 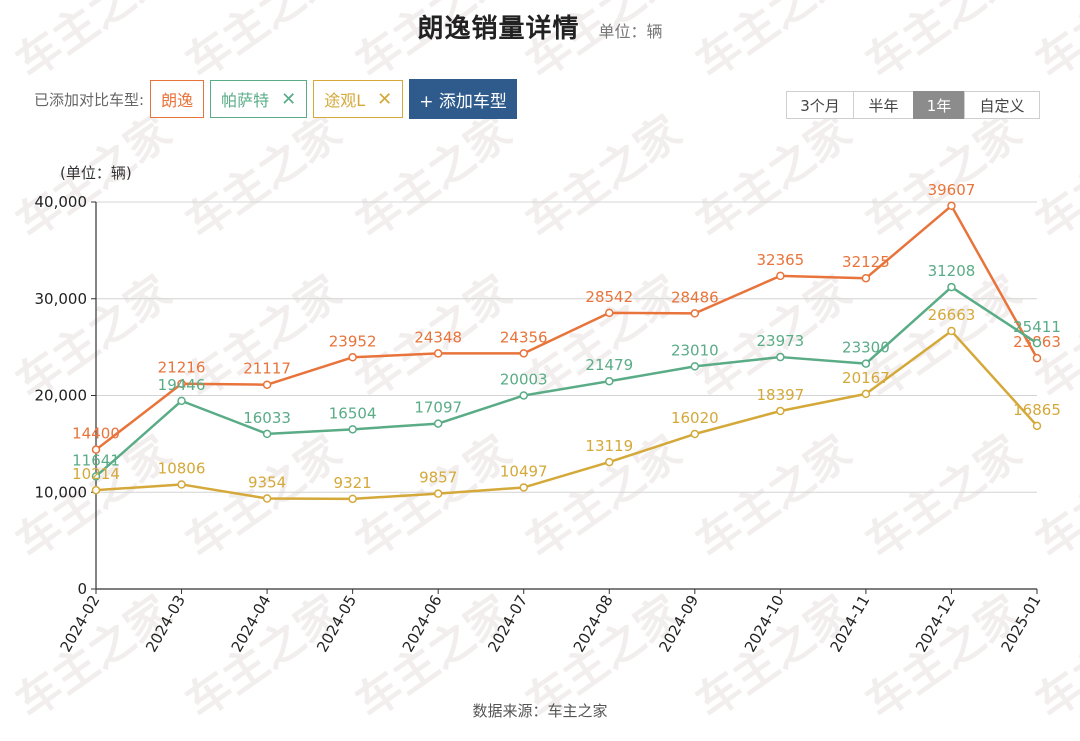 What do you see at coordinates (259, 99) in the screenshot?
I see `compare-tag-passat: 帕萨特 ✕` at bounding box center [259, 99].